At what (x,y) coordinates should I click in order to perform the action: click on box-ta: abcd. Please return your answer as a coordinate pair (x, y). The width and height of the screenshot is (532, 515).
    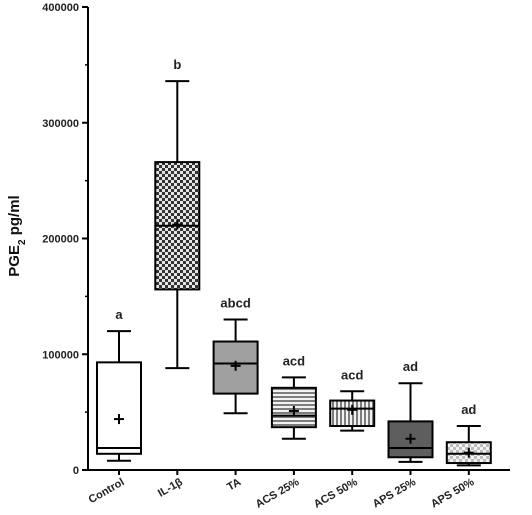
    Looking at the image, I should click on (235, 355).